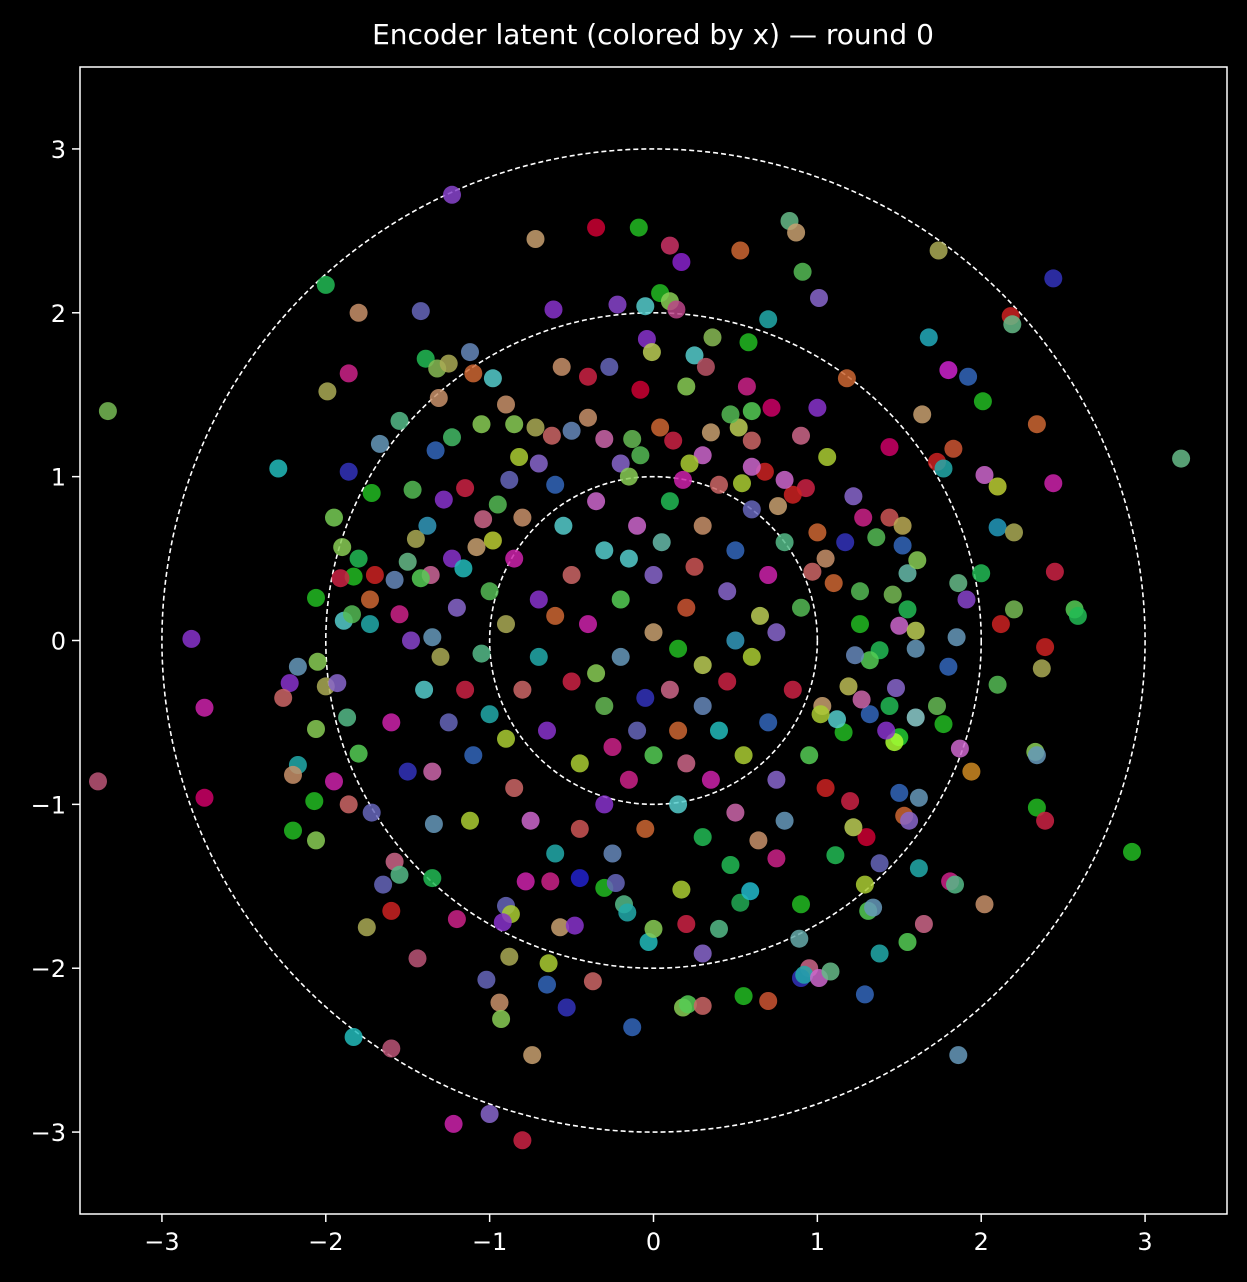  Describe the element at coordinates (489, 1242) in the screenshot. I see `x-tick-label: −1` at that location.